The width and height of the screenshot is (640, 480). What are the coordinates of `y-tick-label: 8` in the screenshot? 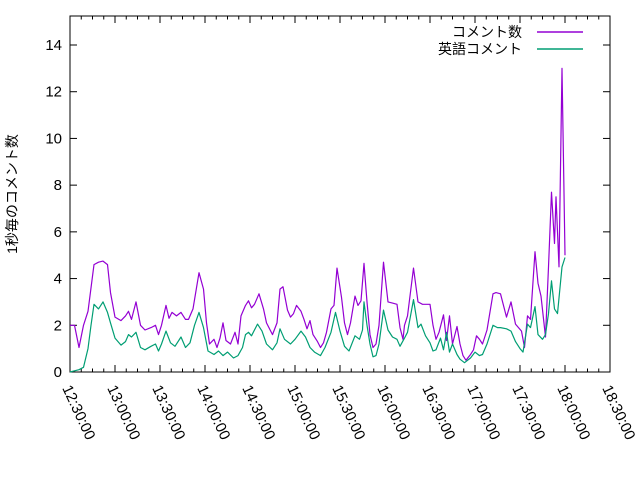 It's located at (58, 185).